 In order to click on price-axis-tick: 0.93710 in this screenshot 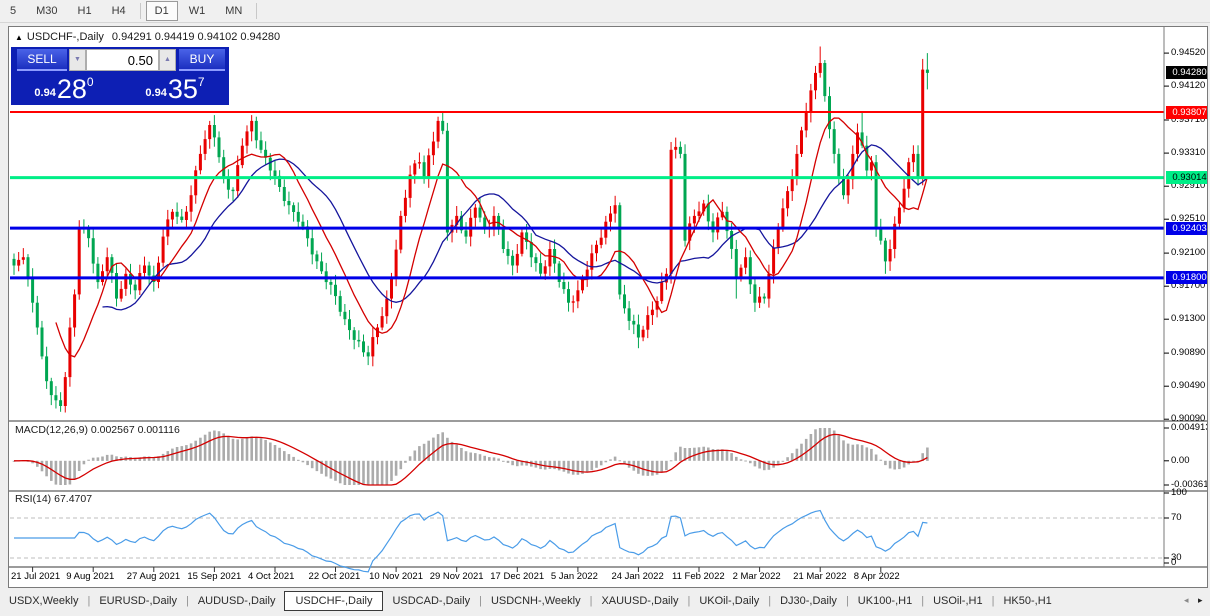, I will do `click(1188, 120)`.